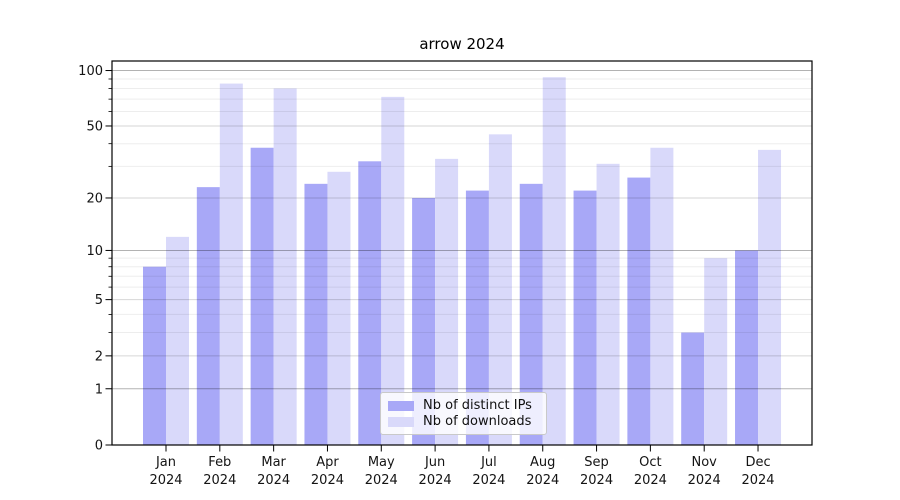 The image size is (900, 500). What do you see at coordinates (370, 303) in the screenshot?
I see `bar-may-ips` at bounding box center [370, 303].